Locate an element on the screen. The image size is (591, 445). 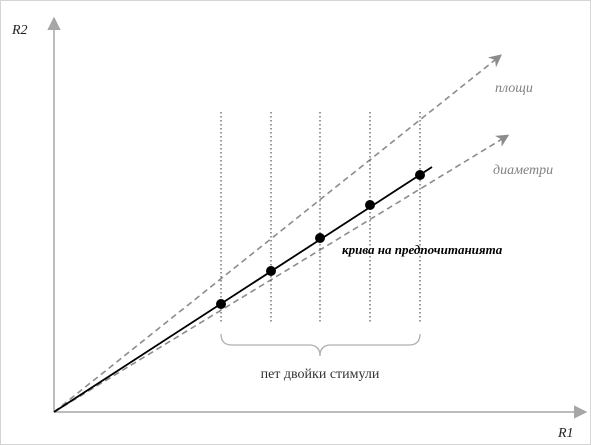
brace-label: пет двойки стимули is located at coordinates (320, 374).